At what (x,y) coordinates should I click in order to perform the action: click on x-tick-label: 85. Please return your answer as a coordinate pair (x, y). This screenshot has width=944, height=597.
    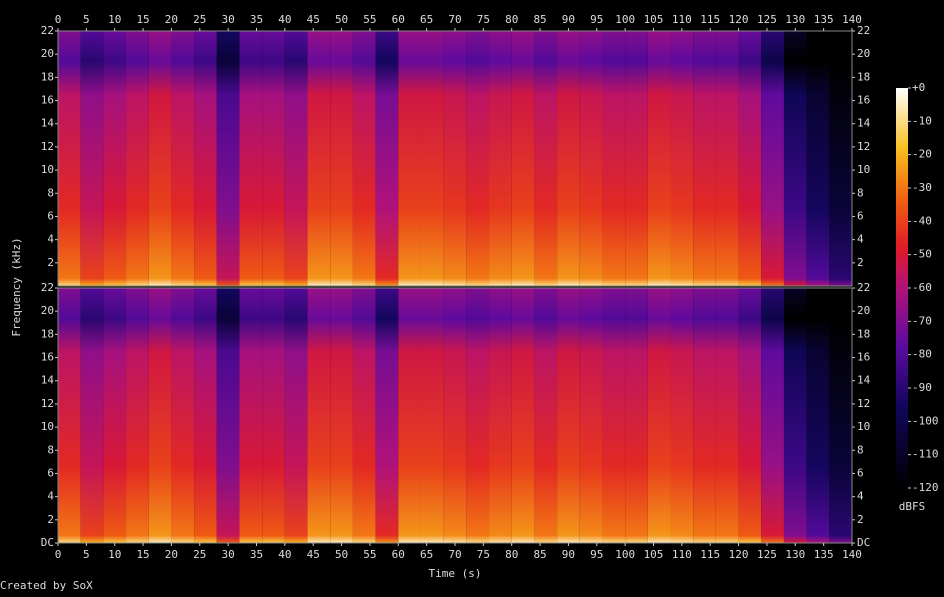
    Looking at the image, I should click on (539, 554).